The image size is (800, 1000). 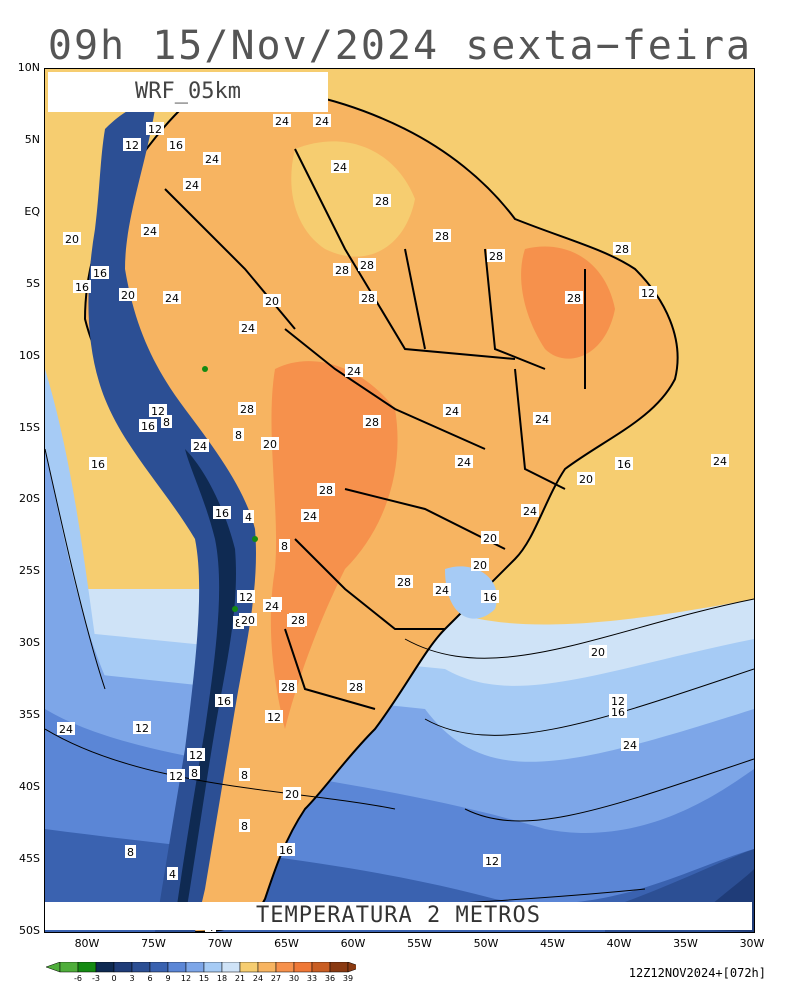 What do you see at coordinates (186, 978) in the screenshot?
I see `colorbar-label: 12` at bounding box center [186, 978].